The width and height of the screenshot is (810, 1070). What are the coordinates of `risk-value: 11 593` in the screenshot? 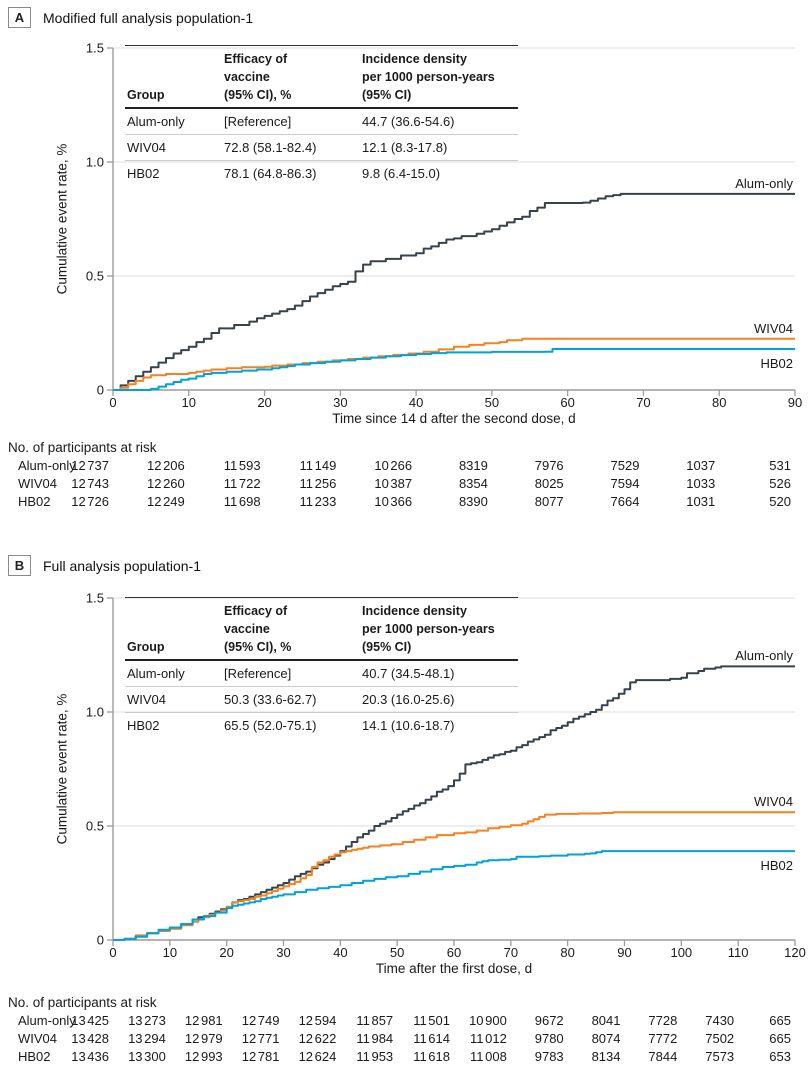 It's located at (242, 465).